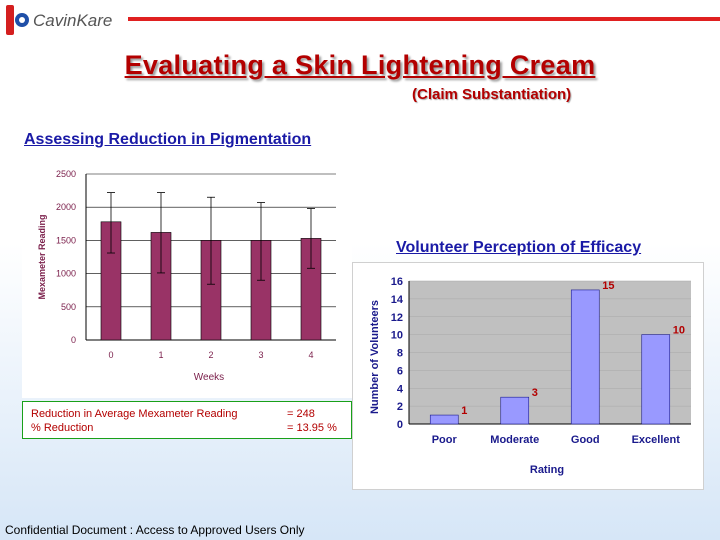 The height and width of the screenshot is (540, 720). What do you see at coordinates (110, 355) in the screenshot?
I see `c1-xtick-label: 0` at bounding box center [110, 355].